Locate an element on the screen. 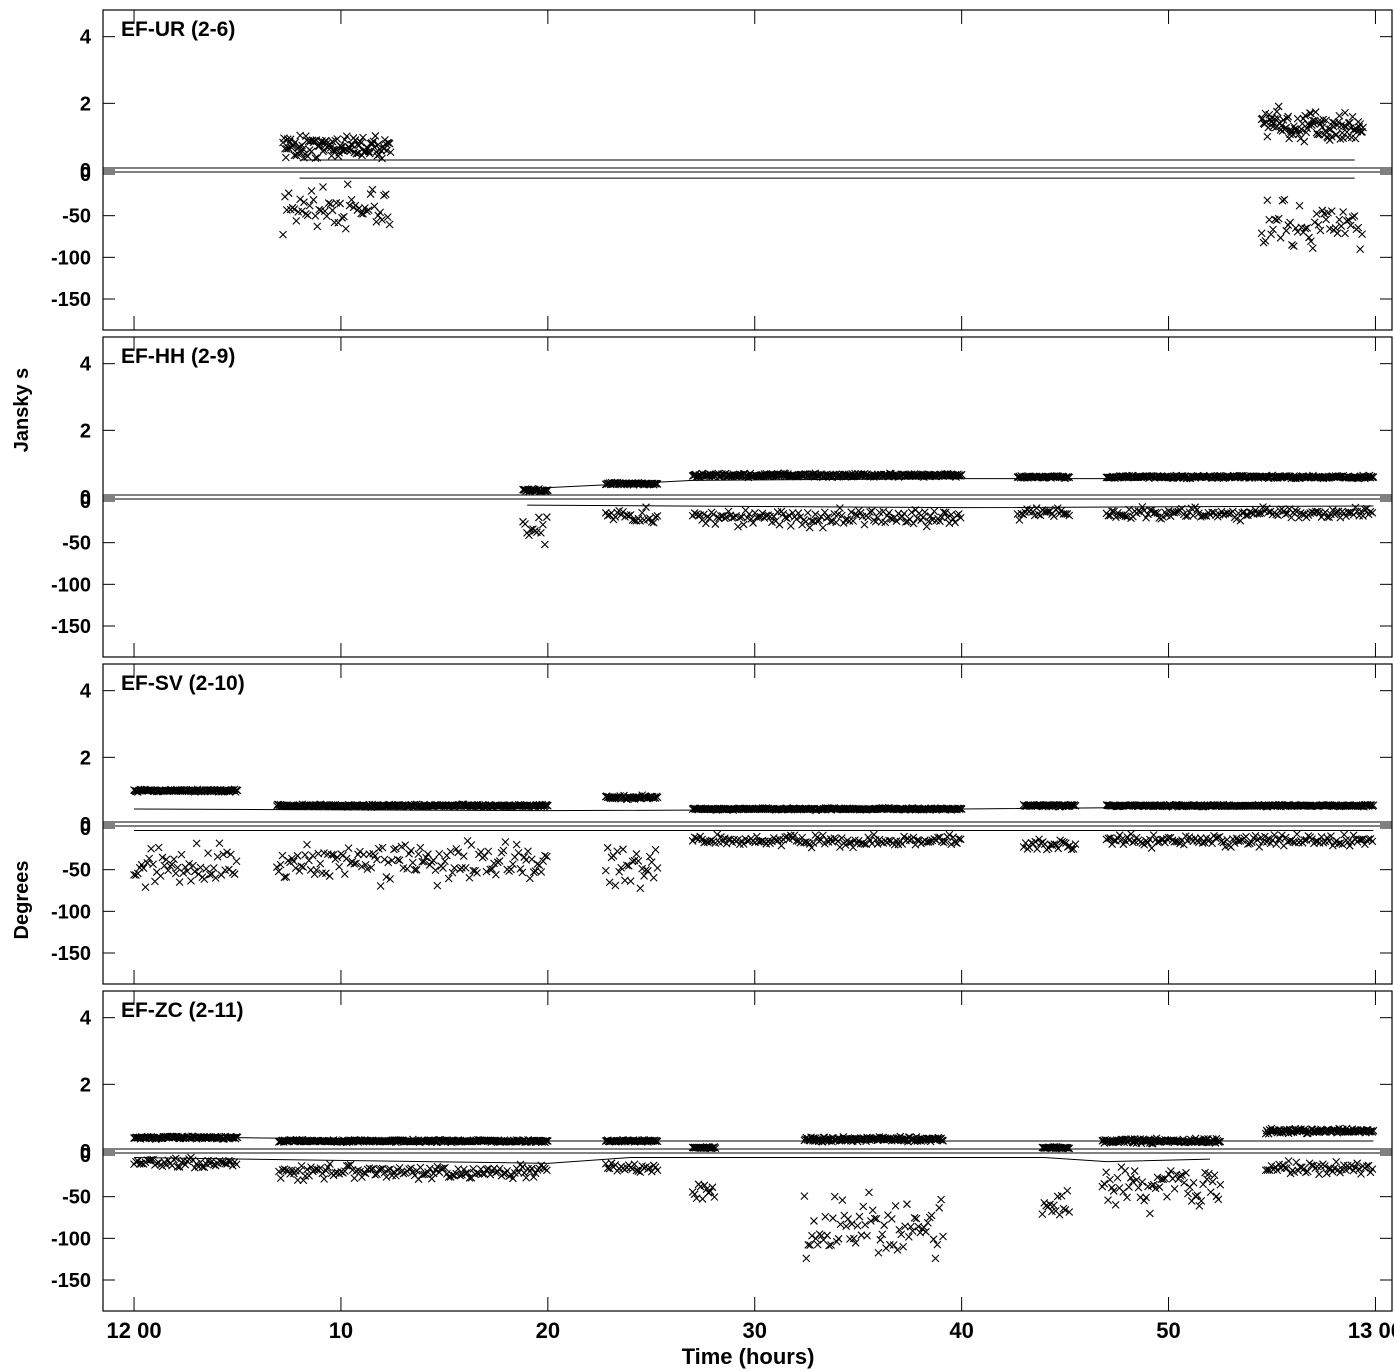 The width and height of the screenshot is (1394, 1371). phase-tick-label: 0 is located at coordinates (85, 502).